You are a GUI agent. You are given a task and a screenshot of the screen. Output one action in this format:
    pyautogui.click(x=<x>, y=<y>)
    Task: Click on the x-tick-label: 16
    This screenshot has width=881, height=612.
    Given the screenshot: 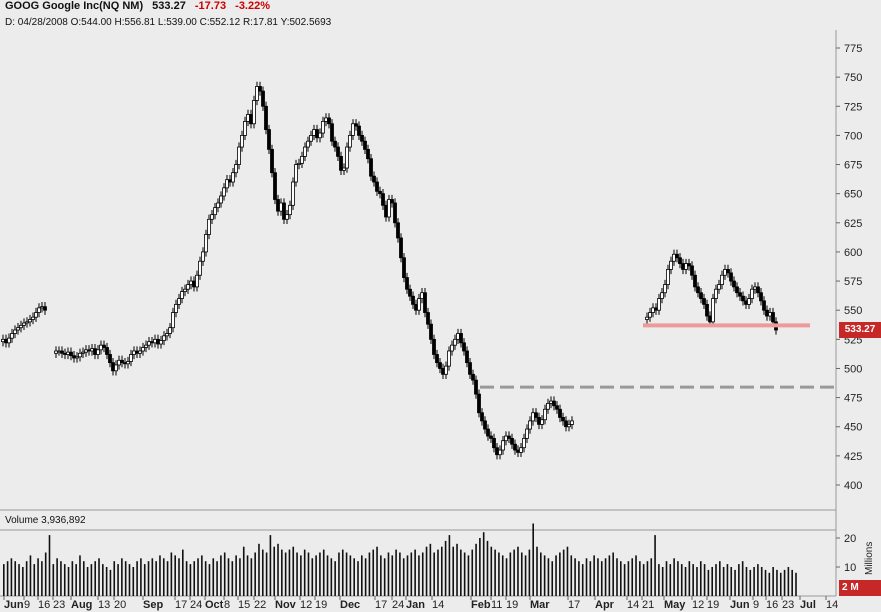 What is the action you would take?
    pyautogui.click(x=44, y=605)
    